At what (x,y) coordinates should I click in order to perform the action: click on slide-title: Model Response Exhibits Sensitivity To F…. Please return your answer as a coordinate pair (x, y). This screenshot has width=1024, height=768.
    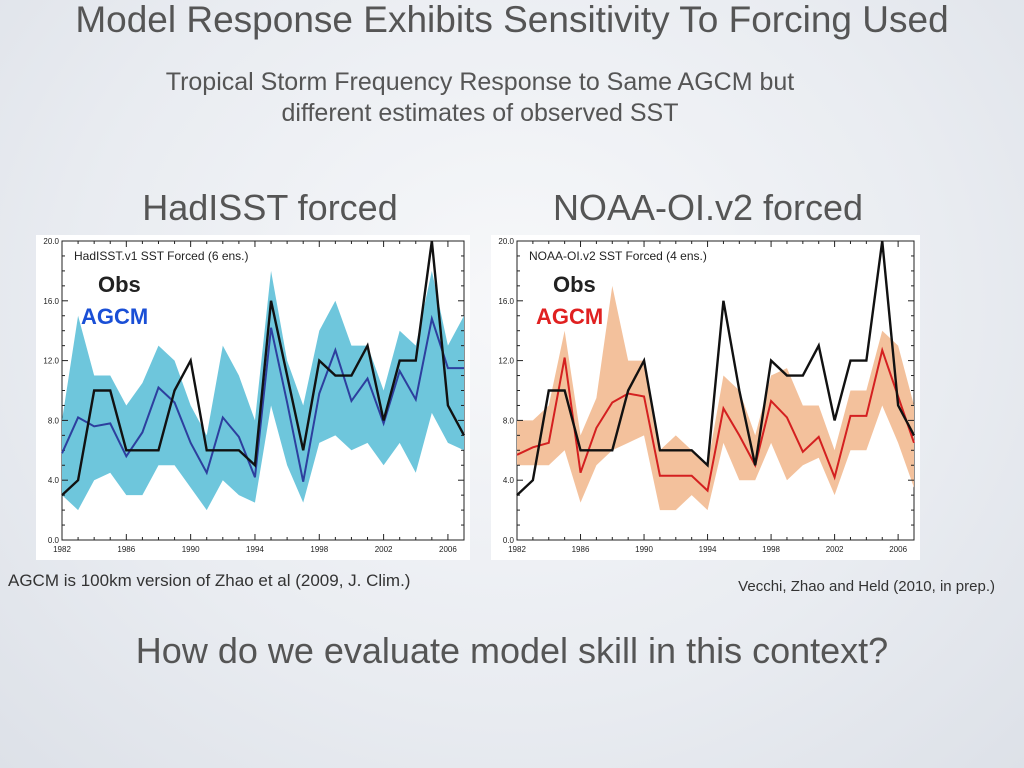
    Looking at the image, I should click on (512, 20).